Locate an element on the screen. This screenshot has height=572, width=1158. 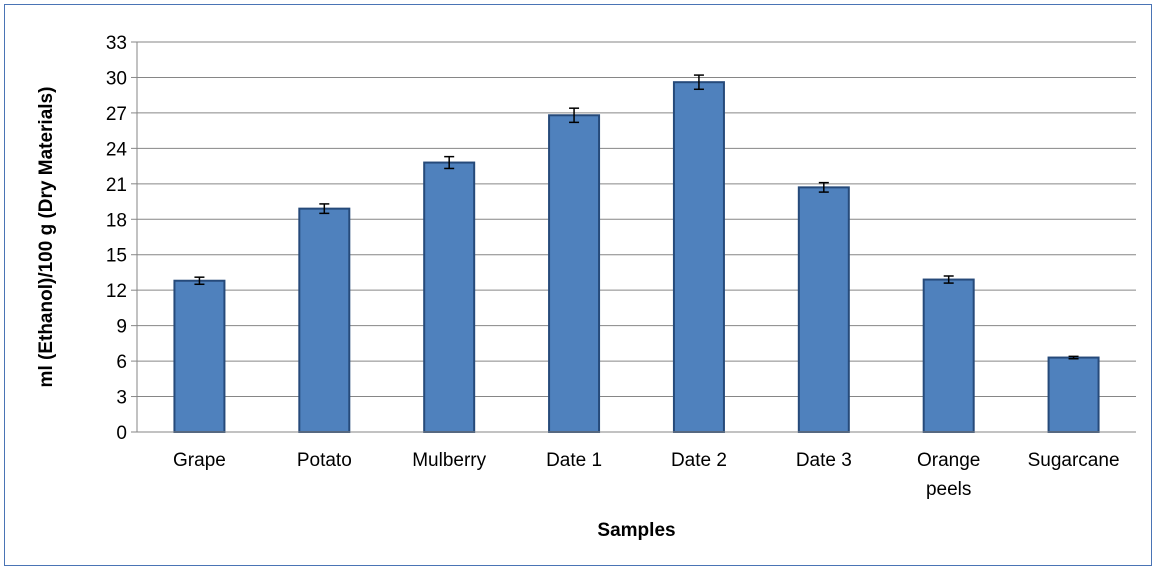
y-tick-label: 30 is located at coordinates (116, 78).